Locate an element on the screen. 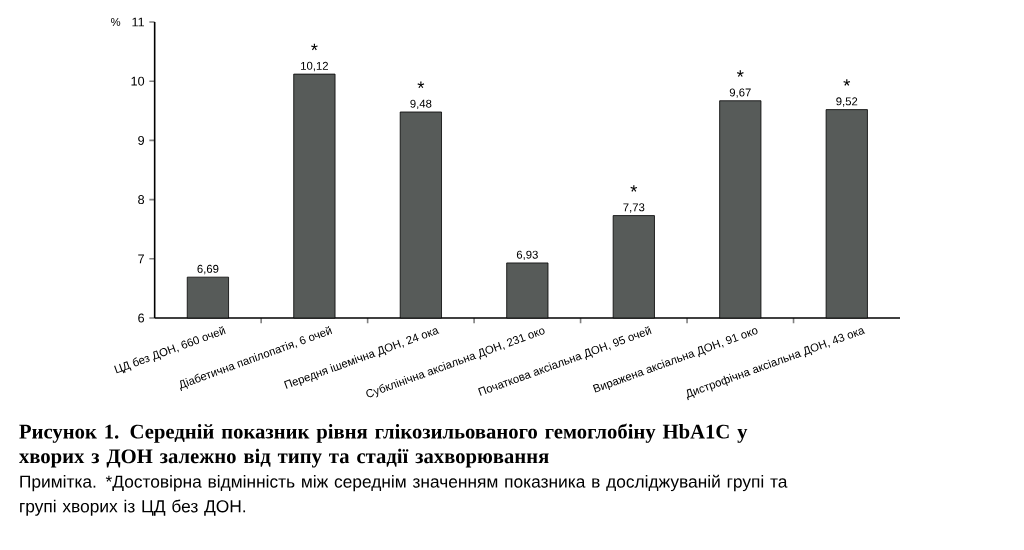 The height and width of the screenshot is (550, 1024). y-tick-label: 8 is located at coordinates (141, 200).